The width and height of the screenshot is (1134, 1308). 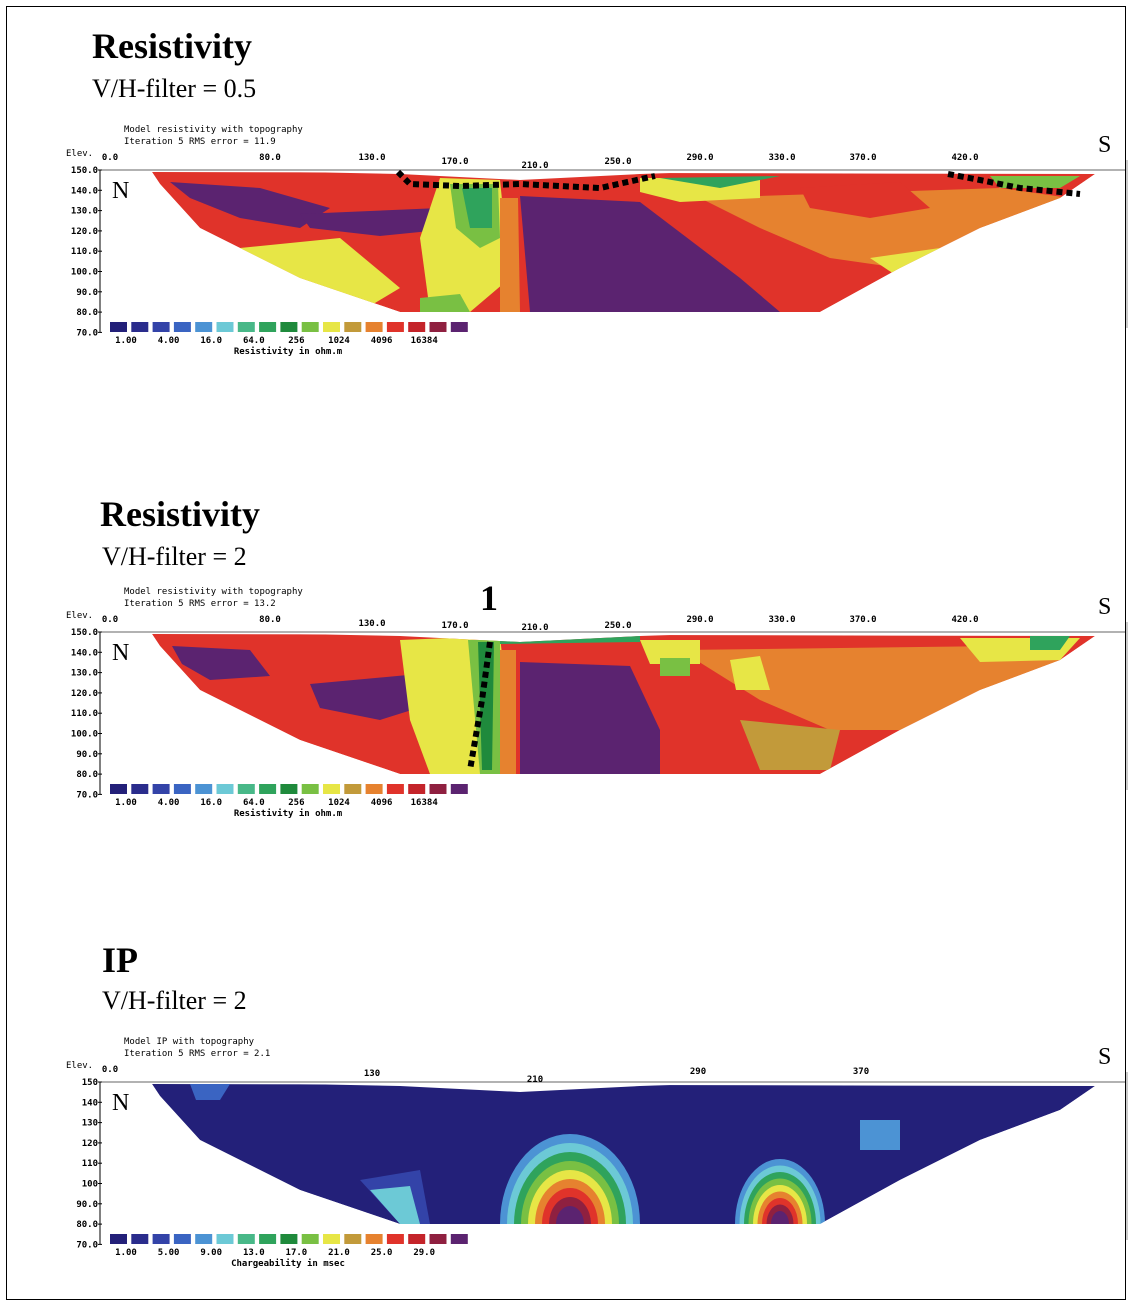 I want to click on y-tick-label: 120, so click(x=90, y=1144).